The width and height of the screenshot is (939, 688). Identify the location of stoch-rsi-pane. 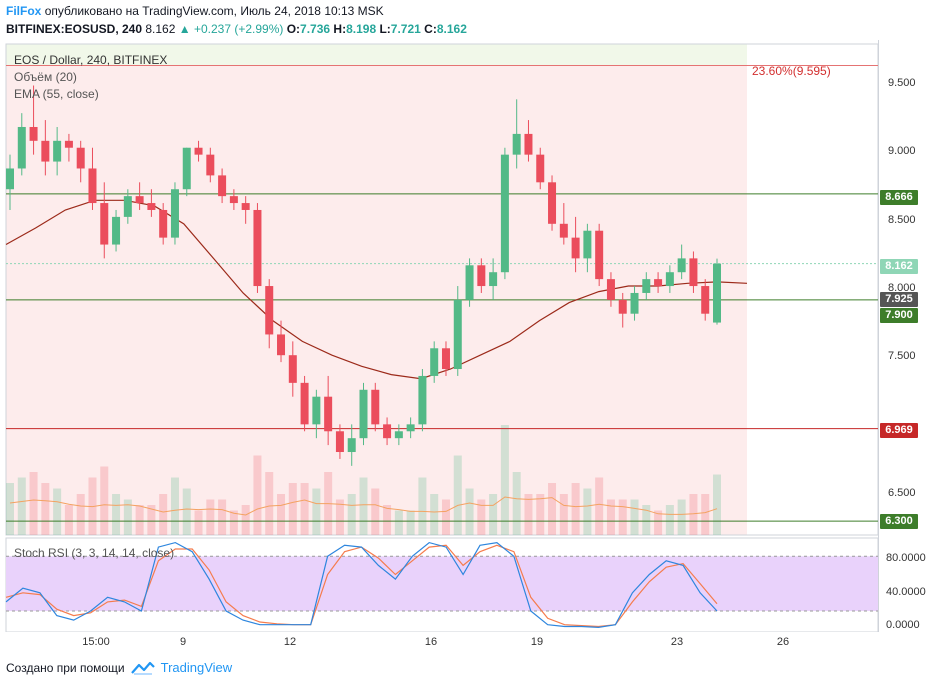
(442, 584).